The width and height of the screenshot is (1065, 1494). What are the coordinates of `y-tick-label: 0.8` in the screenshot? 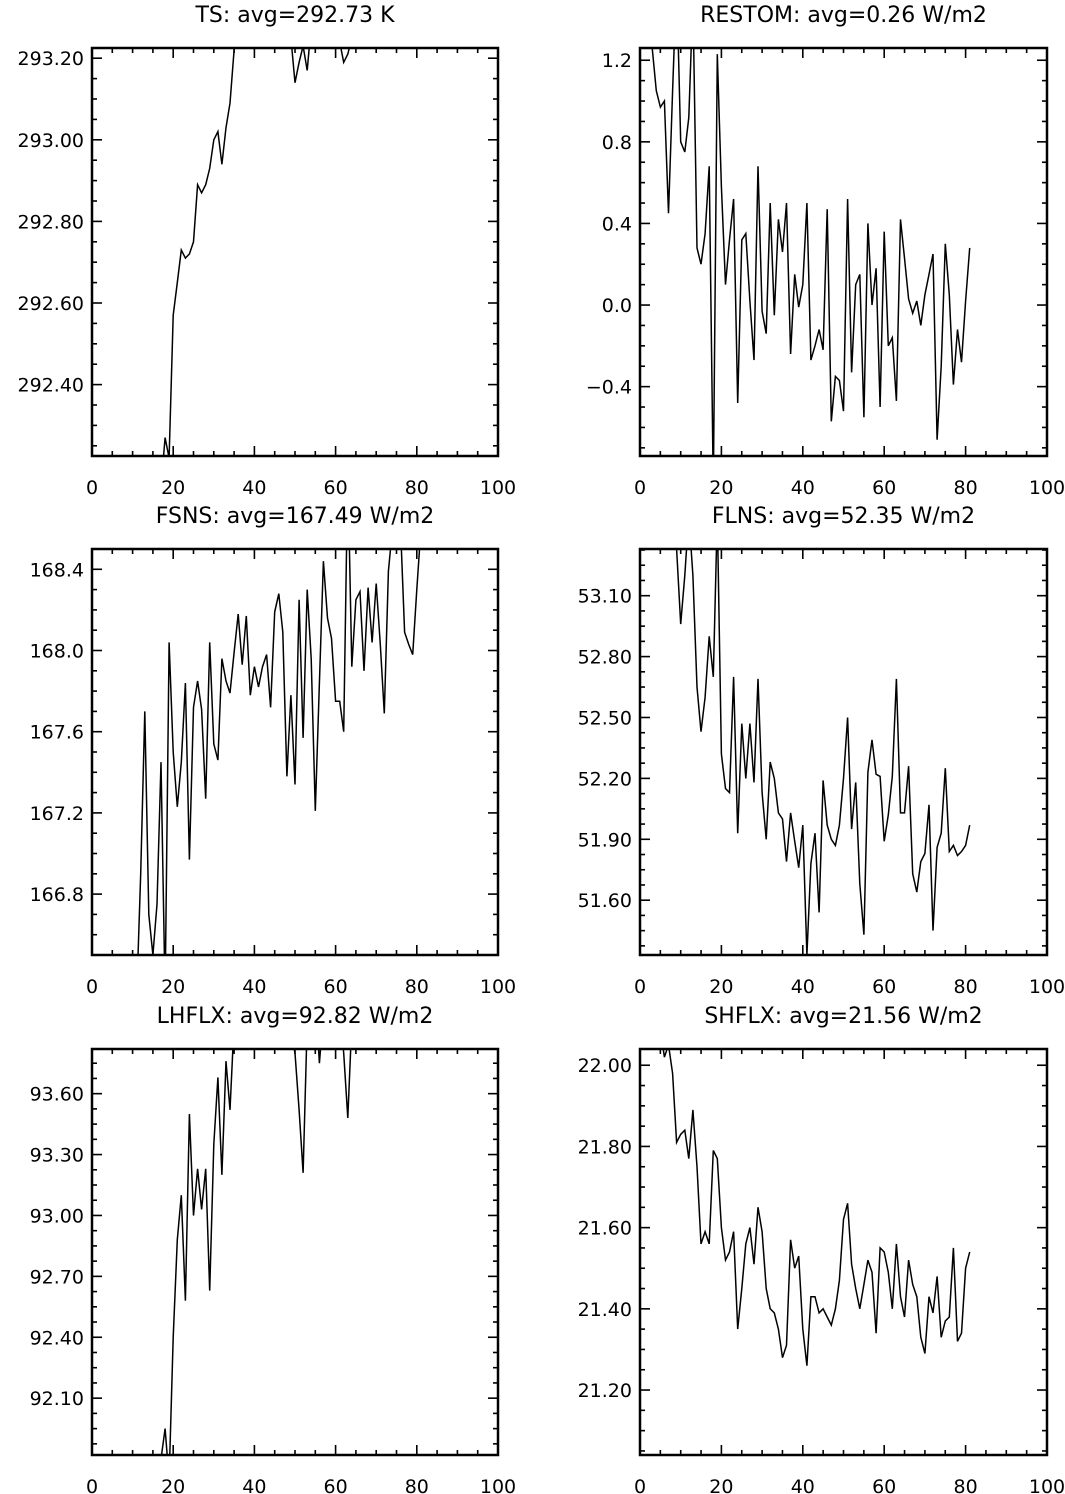 It's located at (617, 143).